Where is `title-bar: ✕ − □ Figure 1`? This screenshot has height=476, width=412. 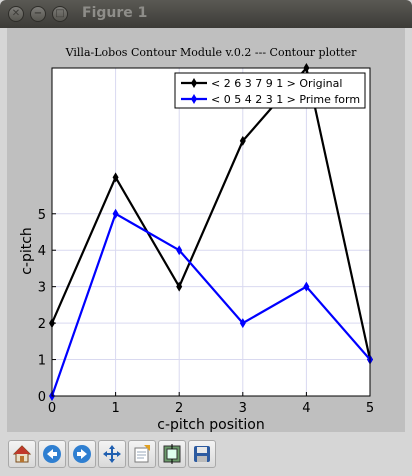 title-bar: ✕ − □ Figure 1 is located at coordinates (206, 14).